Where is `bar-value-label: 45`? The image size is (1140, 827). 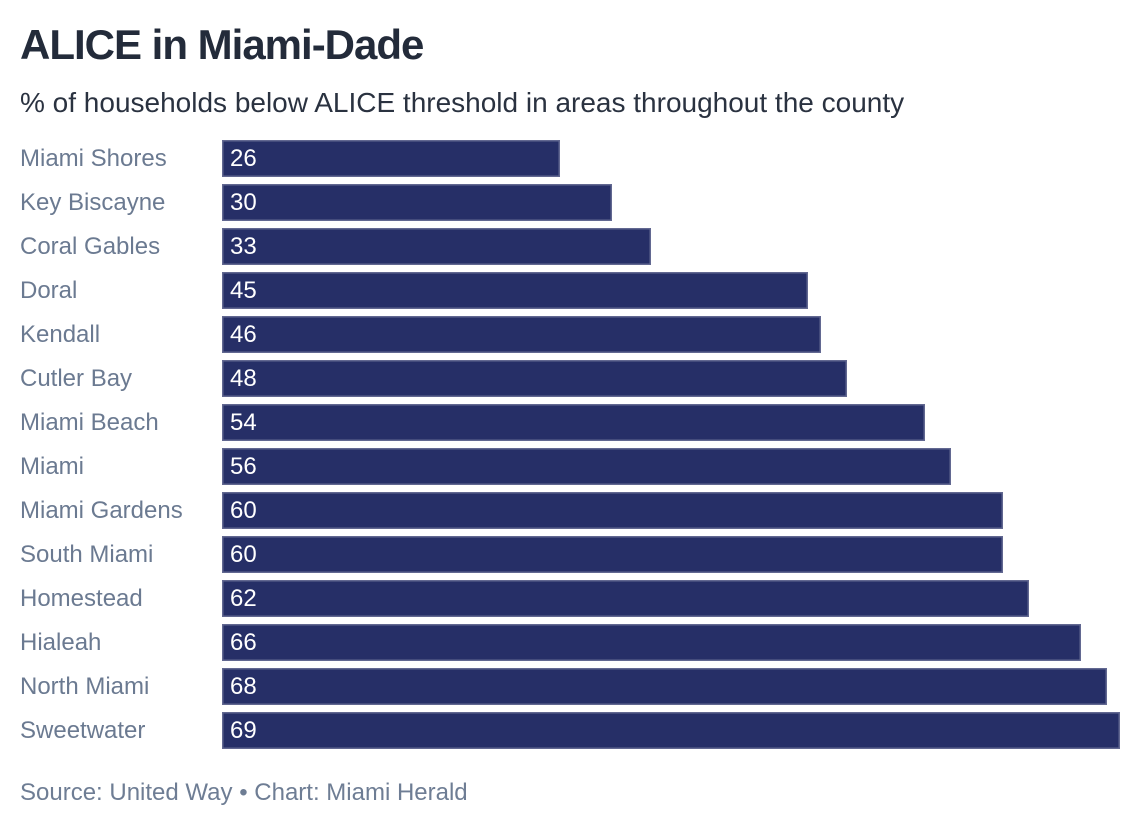
bar-value-label: 45 is located at coordinates (243, 290).